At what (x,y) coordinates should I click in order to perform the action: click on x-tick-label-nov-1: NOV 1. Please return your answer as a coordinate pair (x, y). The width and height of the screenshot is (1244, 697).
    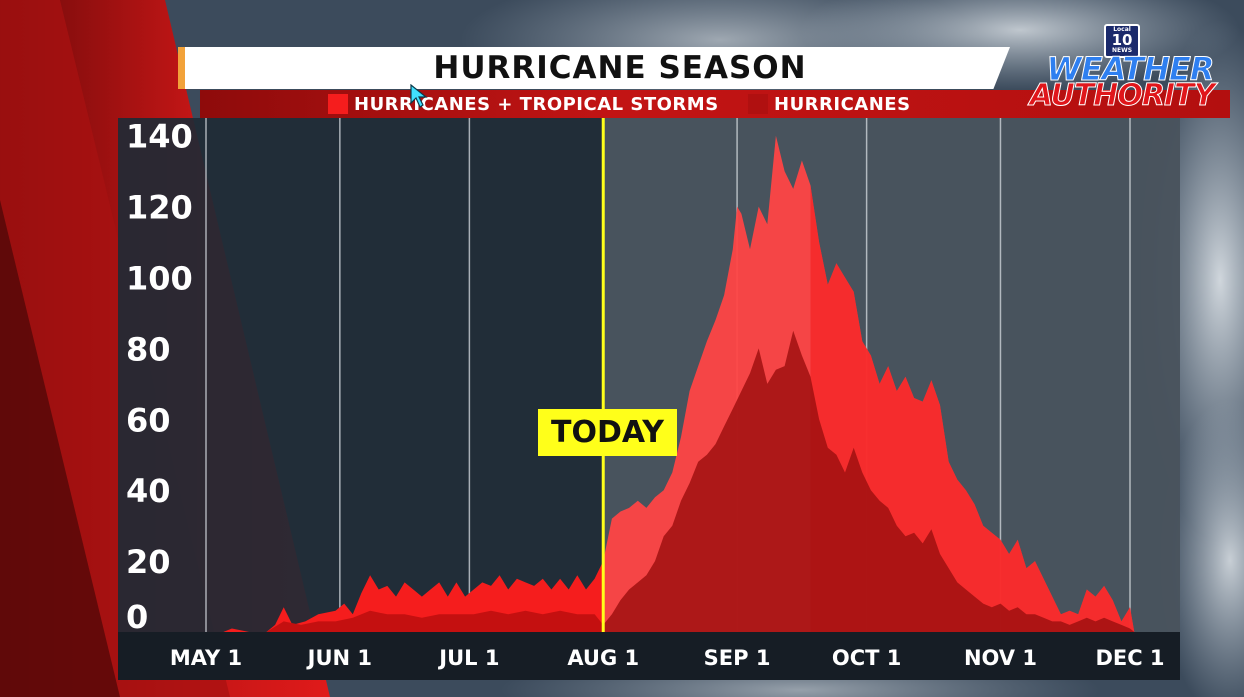
    Looking at the image, I should click on (1000, 658).